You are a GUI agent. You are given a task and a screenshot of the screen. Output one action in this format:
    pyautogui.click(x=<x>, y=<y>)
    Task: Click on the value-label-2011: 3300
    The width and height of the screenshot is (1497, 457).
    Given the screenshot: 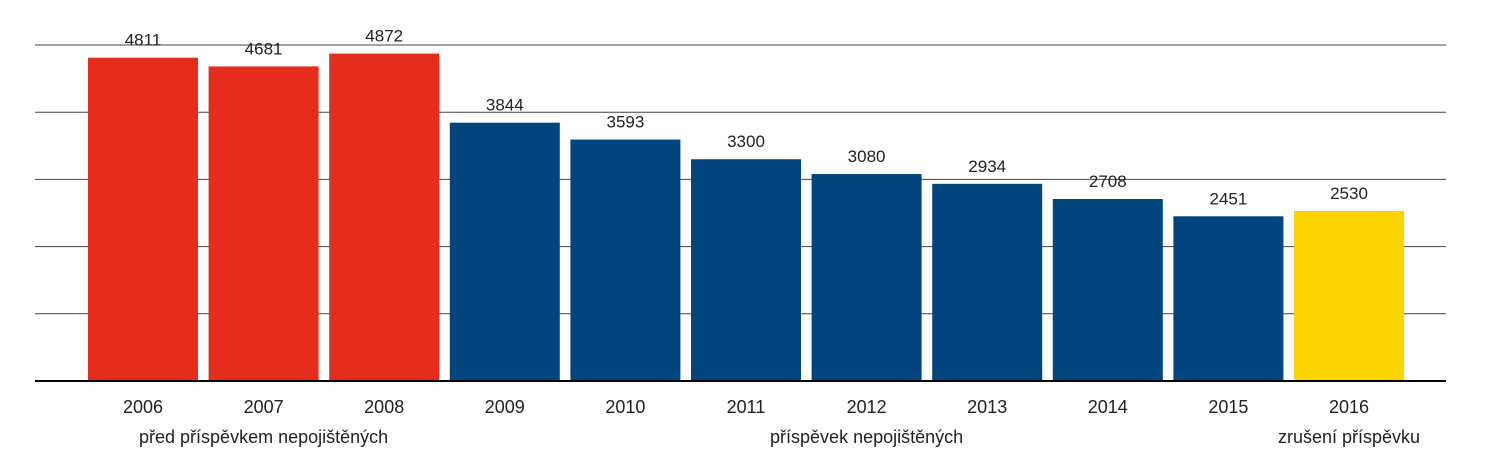 What is the action you would take?
    pyautogui.click(x=746, y=141)
    